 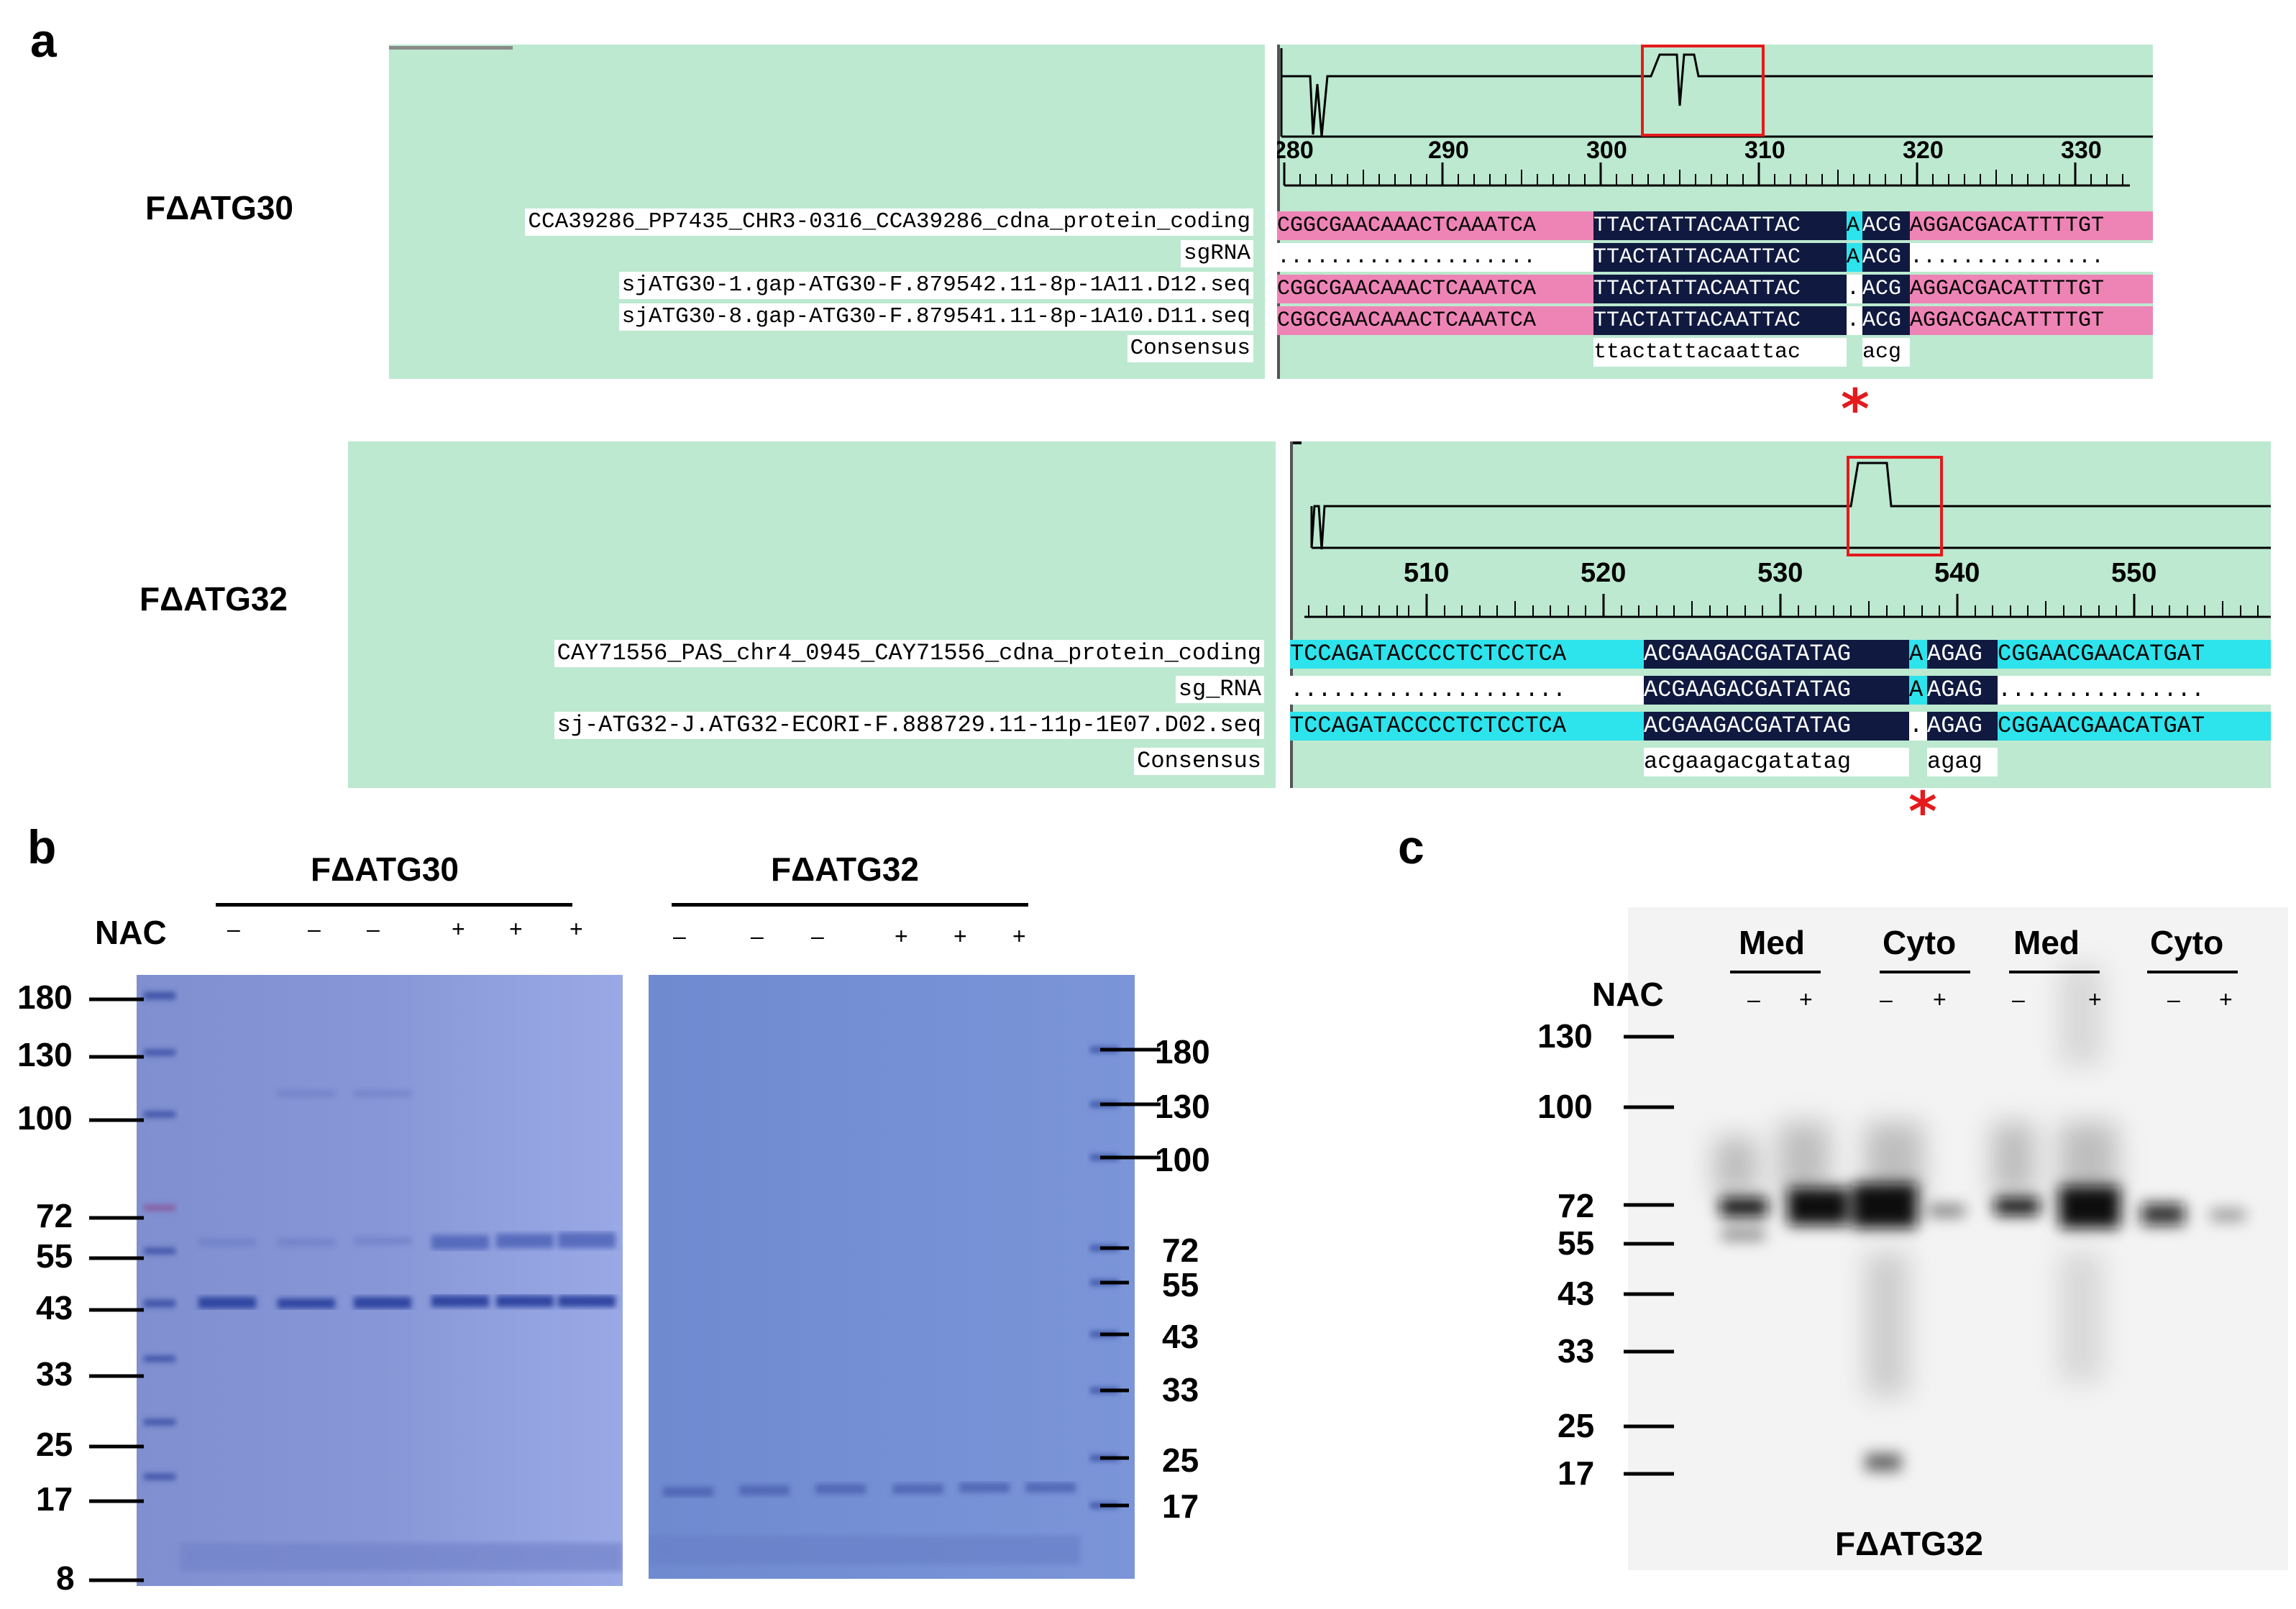 What do you see at coordinates (1628, 994) in the screenshot?
I see `blot-nac-label: NAC` at bounding box center [1628, 994].